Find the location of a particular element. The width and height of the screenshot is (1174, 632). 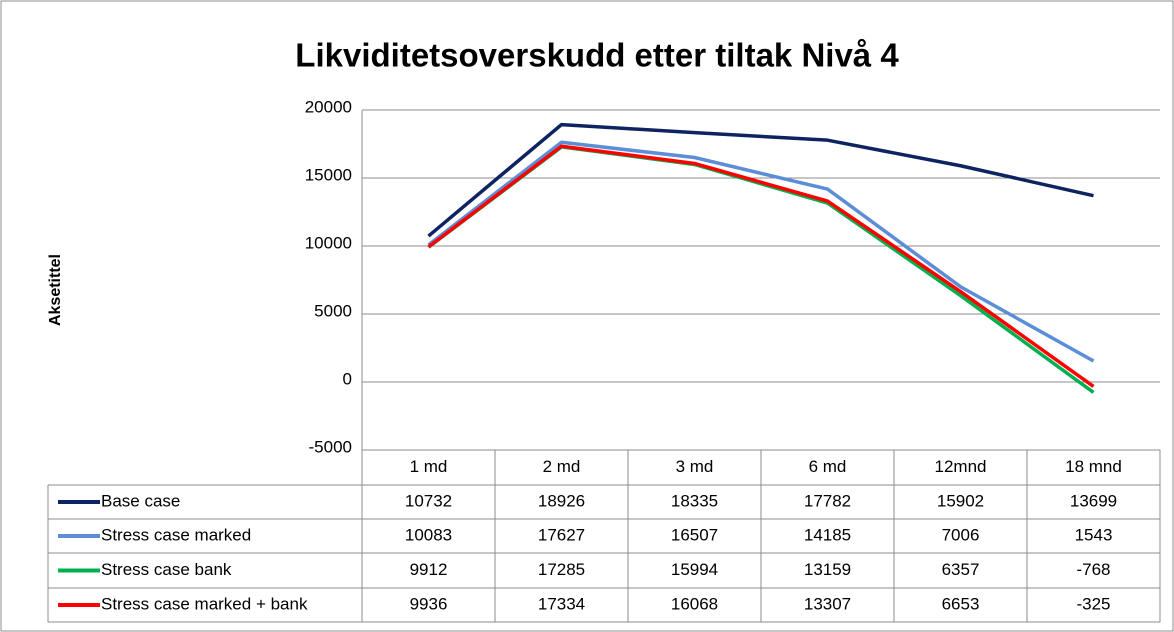

y-tick-label: -5000 is located at coordinates (330, 446).